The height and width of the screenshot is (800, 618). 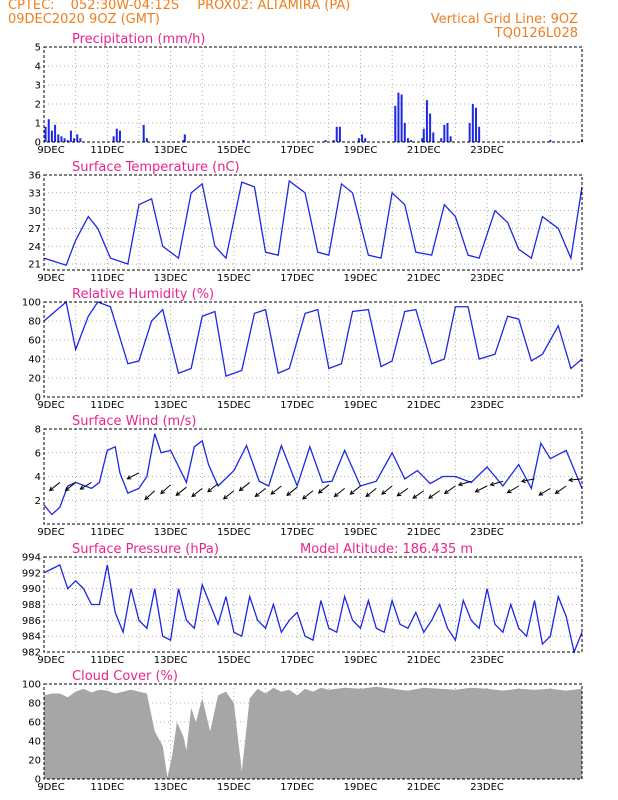 I want to click on y-tick-label: 982, so click(x=31, y=653).